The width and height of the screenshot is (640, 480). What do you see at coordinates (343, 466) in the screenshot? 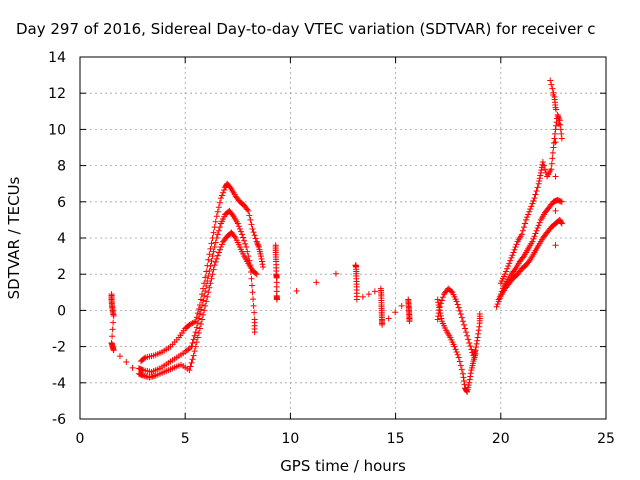
I see `x-axis-label: GPS time / hours` at bounding box center [343, 466].